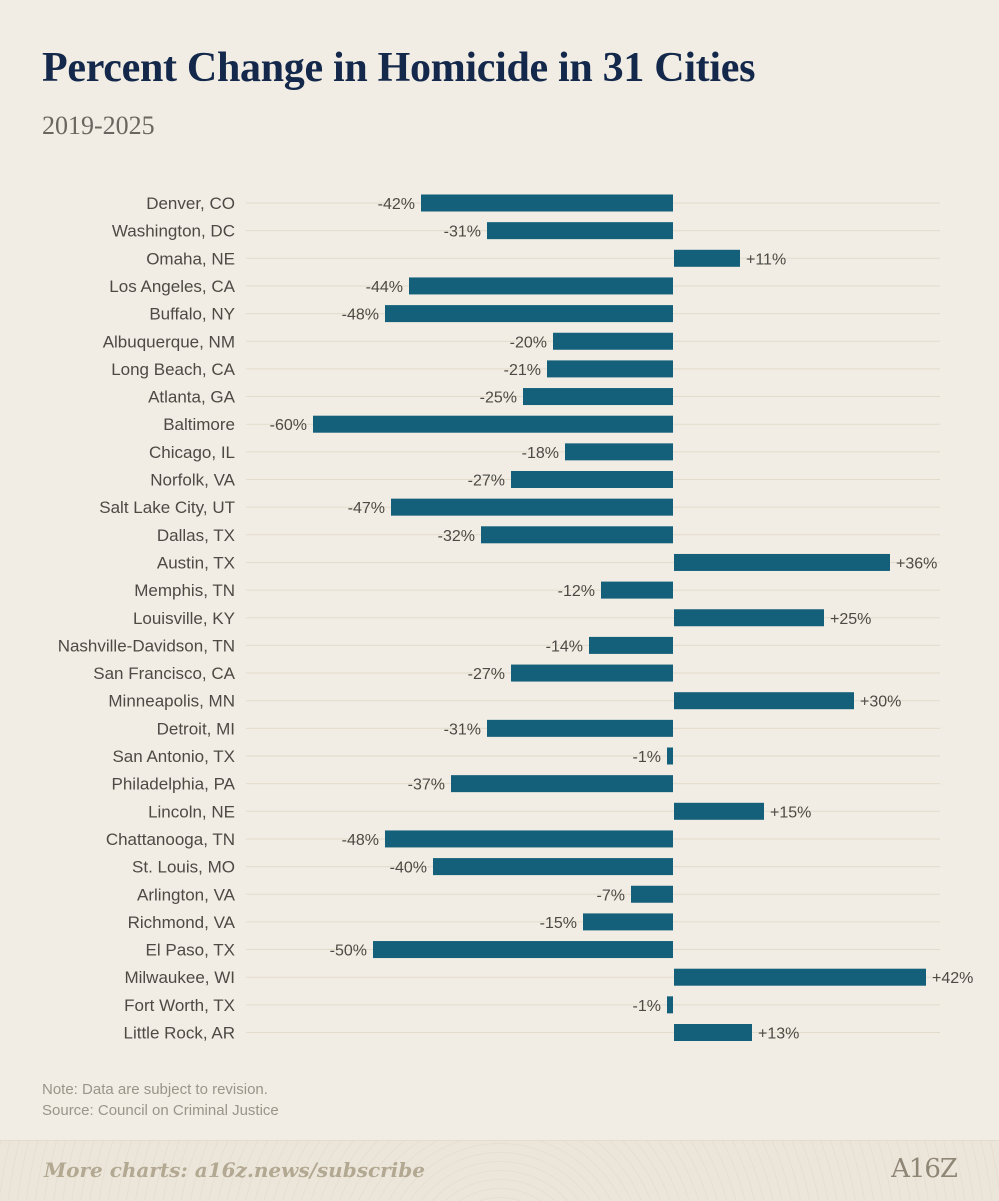  I want to click on data-label: -42%, so click(396, 204).